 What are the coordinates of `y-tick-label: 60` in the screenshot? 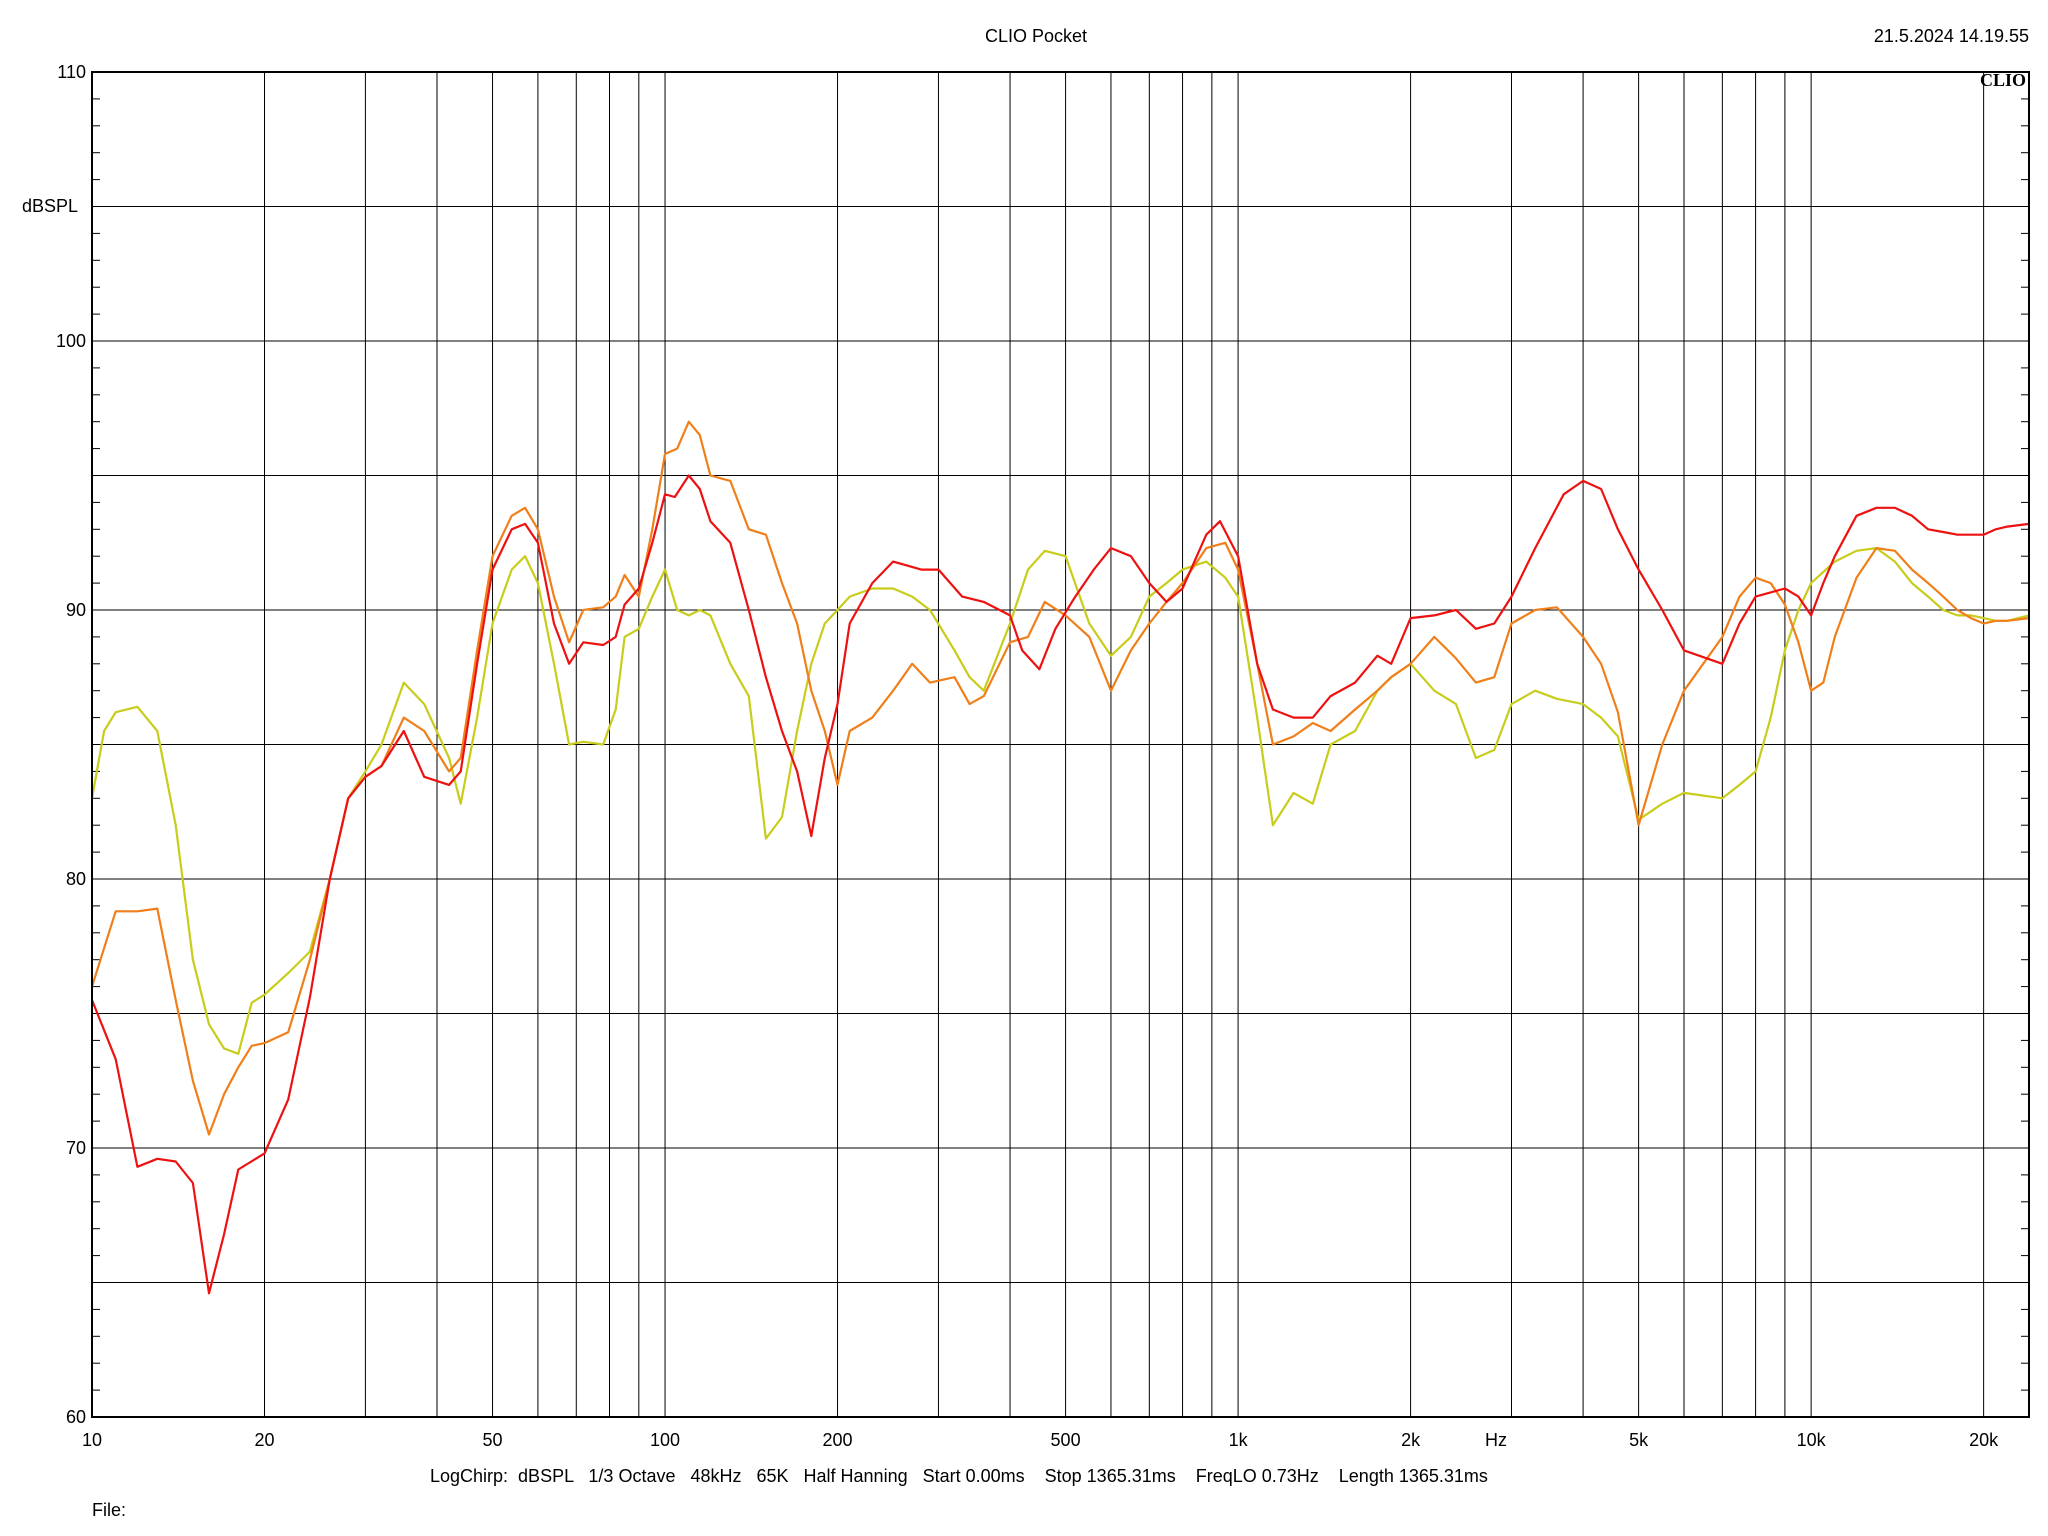 It's located at (76, 1417).